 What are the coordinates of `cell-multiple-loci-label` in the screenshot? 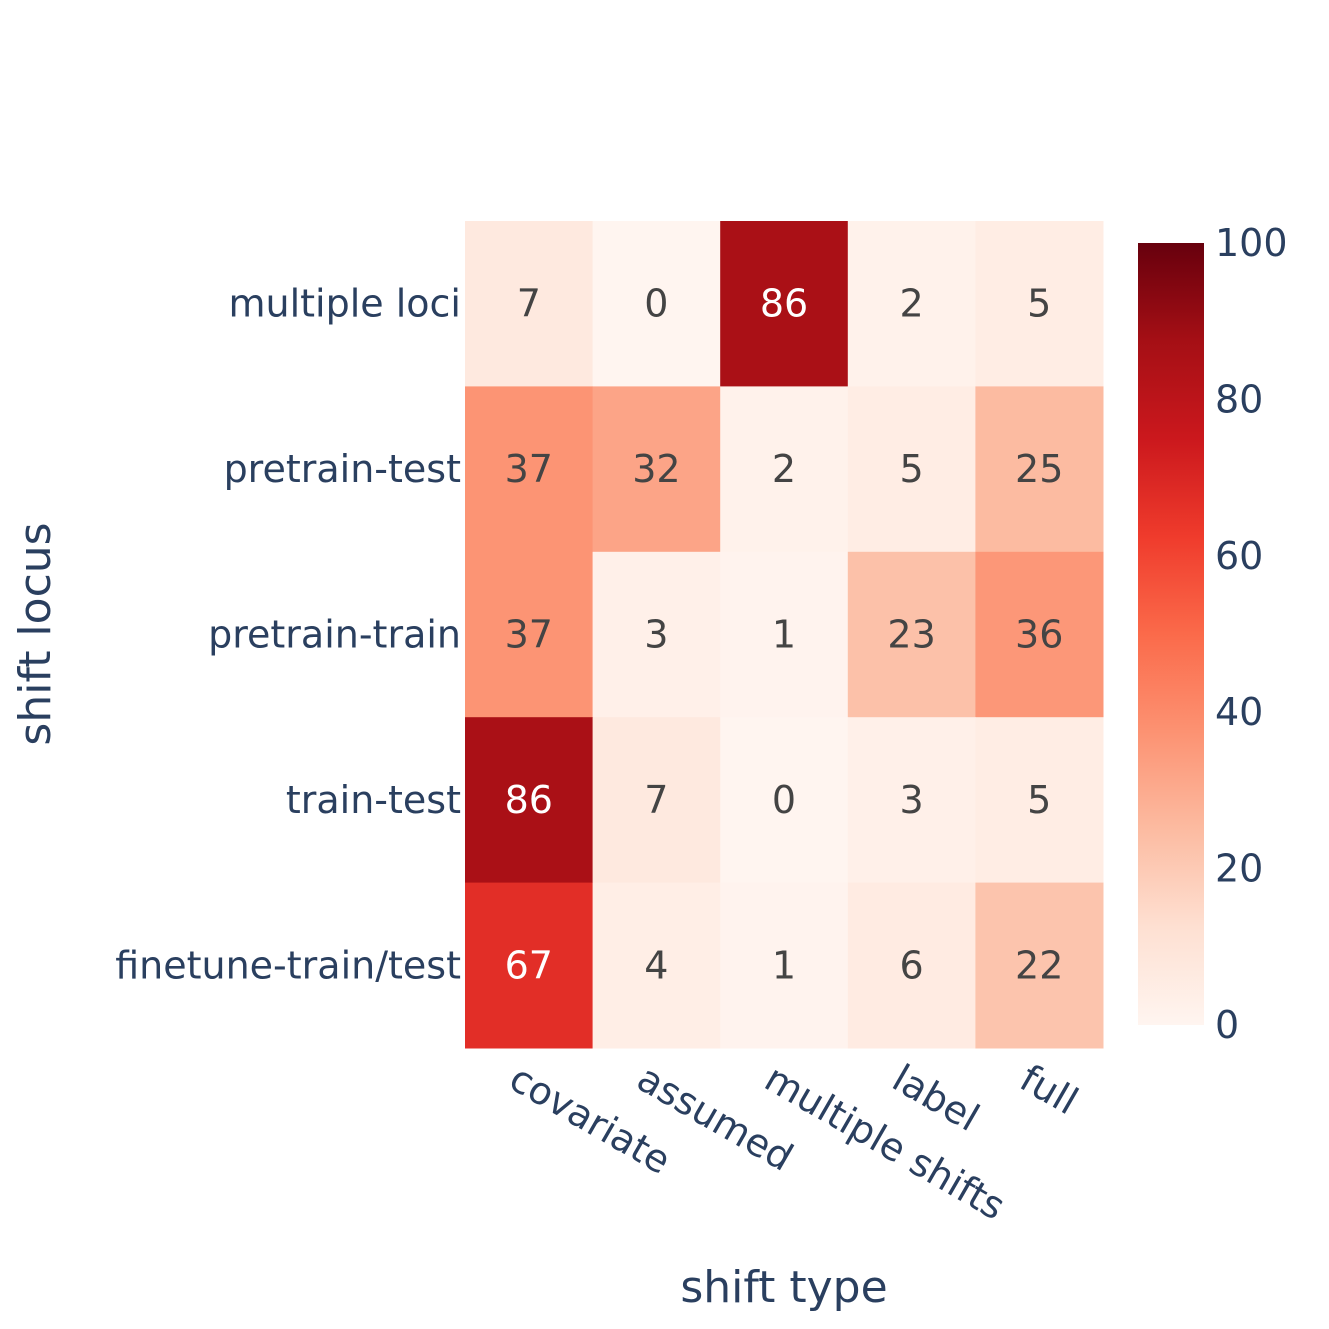 It's located at (911, 304).